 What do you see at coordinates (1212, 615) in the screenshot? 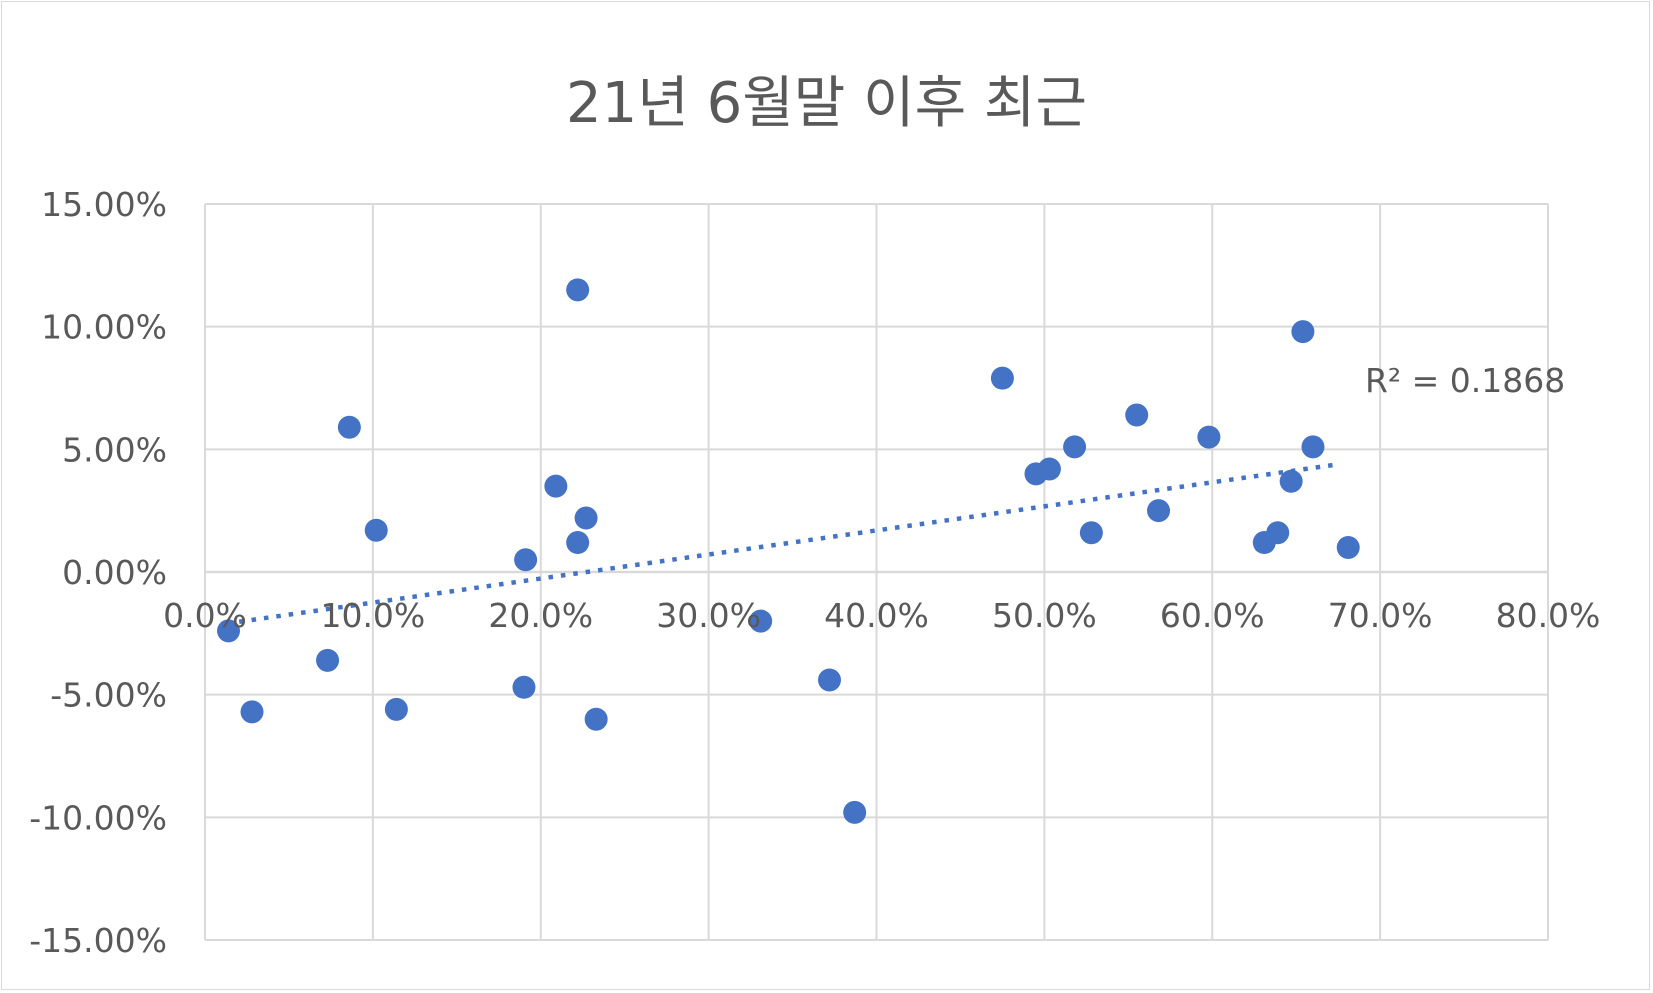
I see `x-tick-label: 60.0%` at bounding box center [1212, 615].